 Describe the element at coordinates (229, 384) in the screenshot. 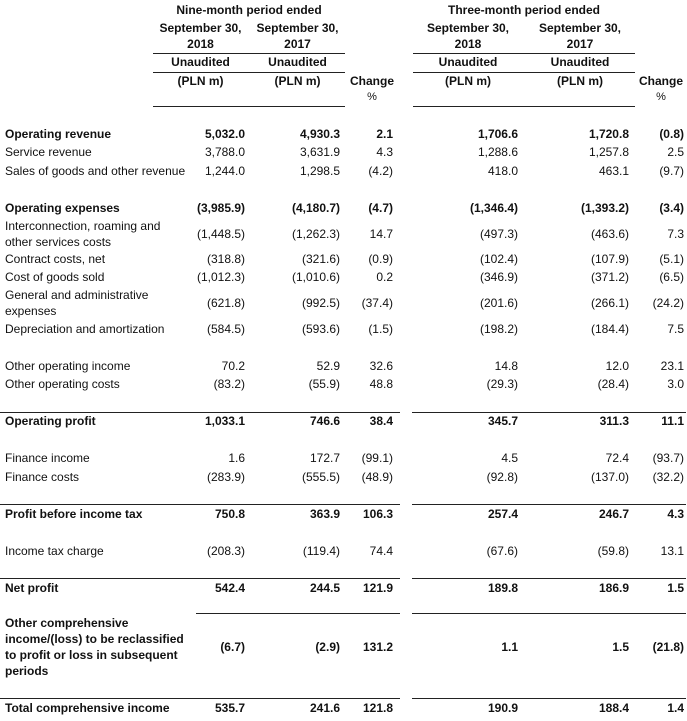

I see `nine-month-2018-value: (83.2)` at that location.